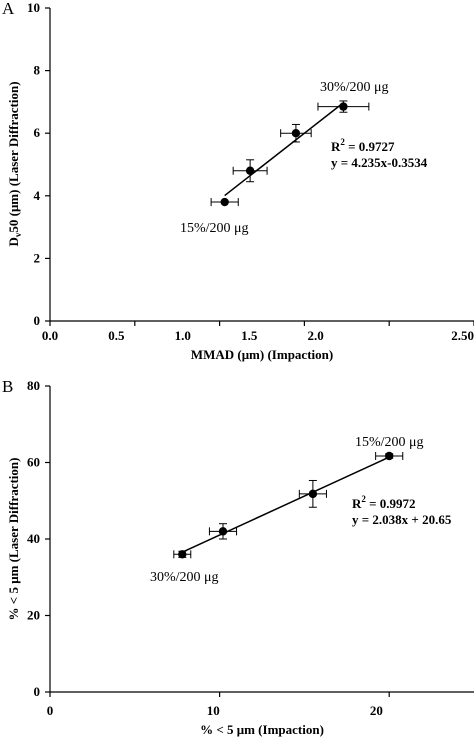  Describe the element at coordinates (379, 162) in the screenshot. I see `panel-a-equation: y = 4.235x-0.3534` at that location.